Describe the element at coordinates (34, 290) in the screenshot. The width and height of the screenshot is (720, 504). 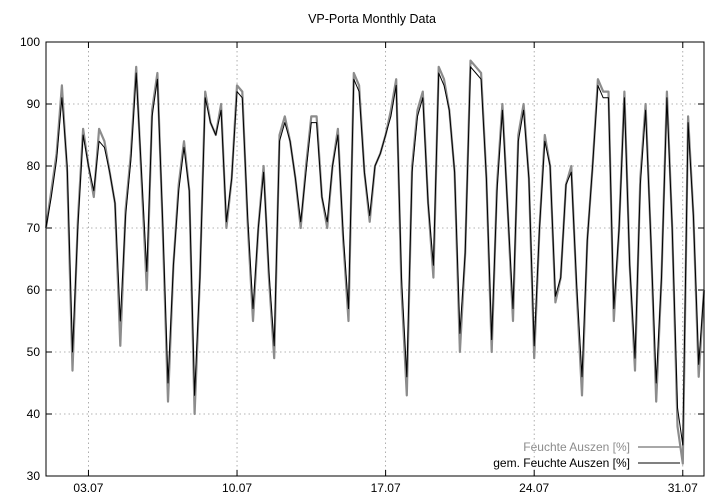
I see `y-tick-label: 60` at that location.